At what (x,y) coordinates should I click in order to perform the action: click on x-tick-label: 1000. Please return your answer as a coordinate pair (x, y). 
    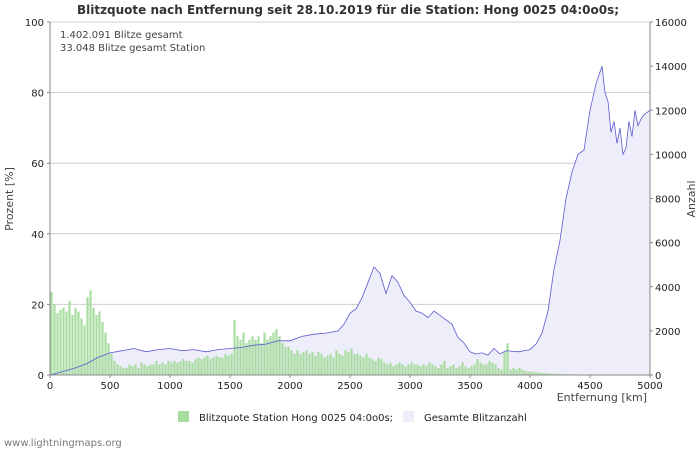
    Looking at the image, I should click on (169, 386).